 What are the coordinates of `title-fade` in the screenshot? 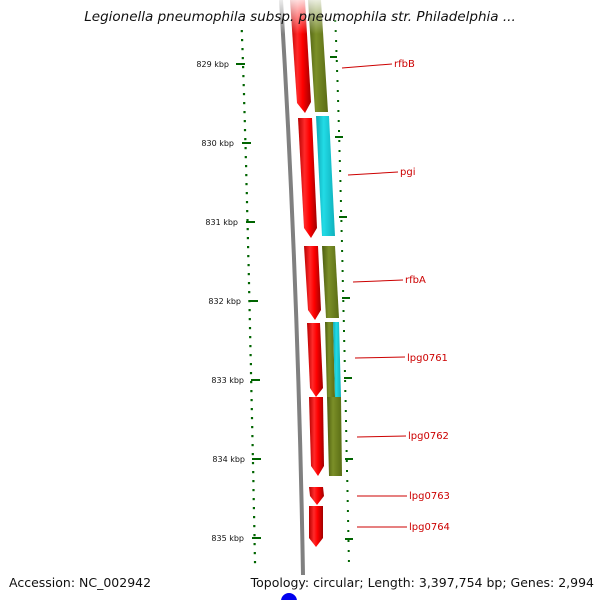 It's located at (310, 17).